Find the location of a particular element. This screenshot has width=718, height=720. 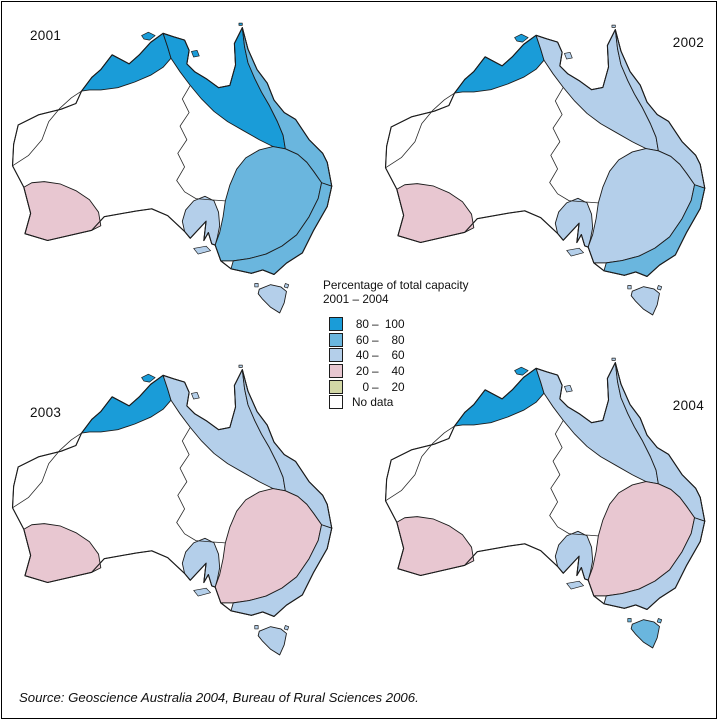

year-label-2003: 2003 is located at coordinates (46, 412).